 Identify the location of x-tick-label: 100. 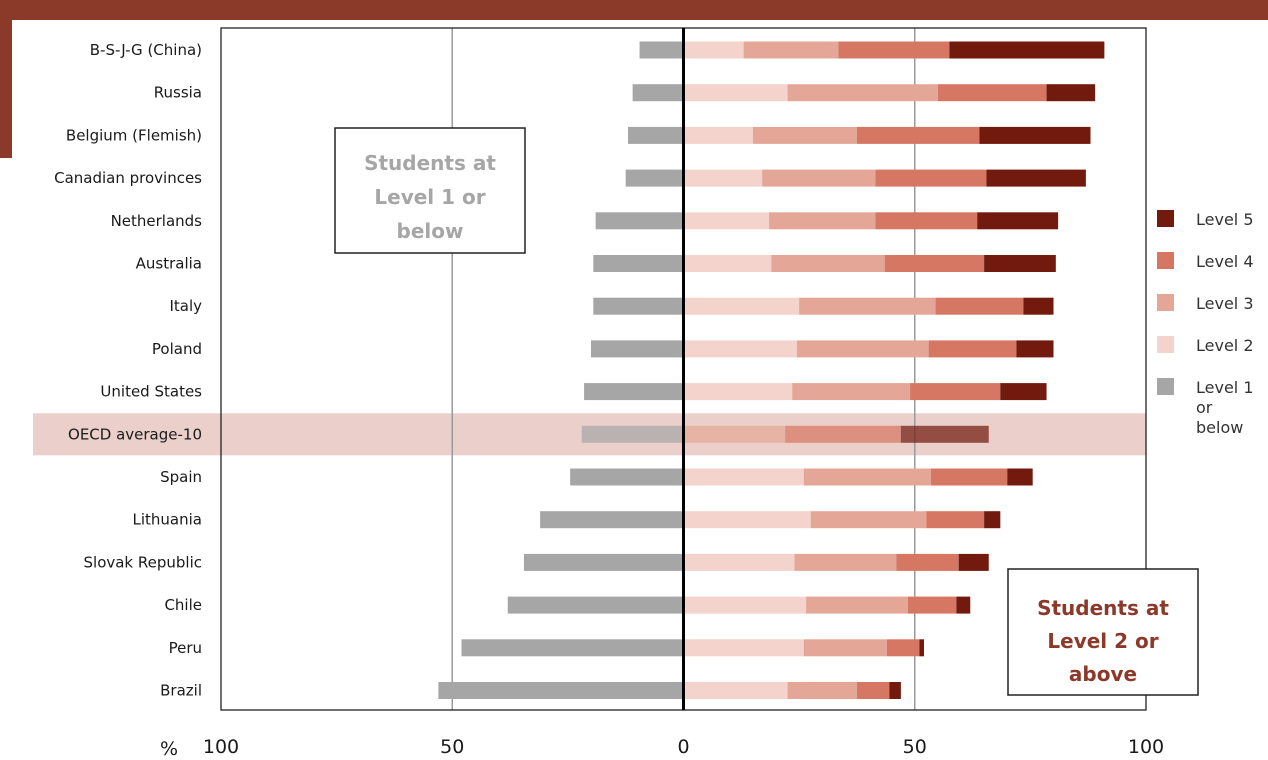
(221, 747).